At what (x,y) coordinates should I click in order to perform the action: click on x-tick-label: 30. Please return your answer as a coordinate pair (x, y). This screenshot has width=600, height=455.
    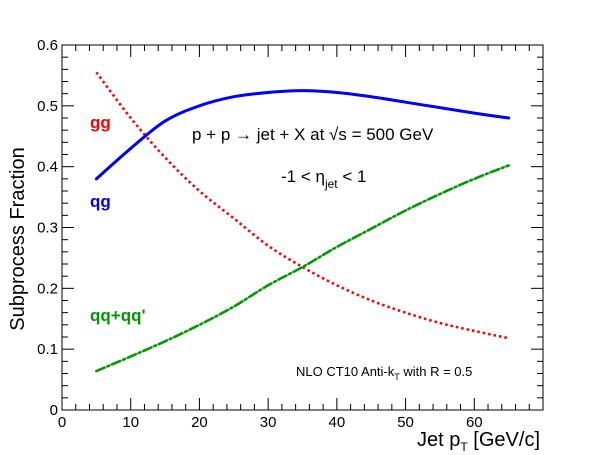
    Looking at the image, I should click on (268, 422).